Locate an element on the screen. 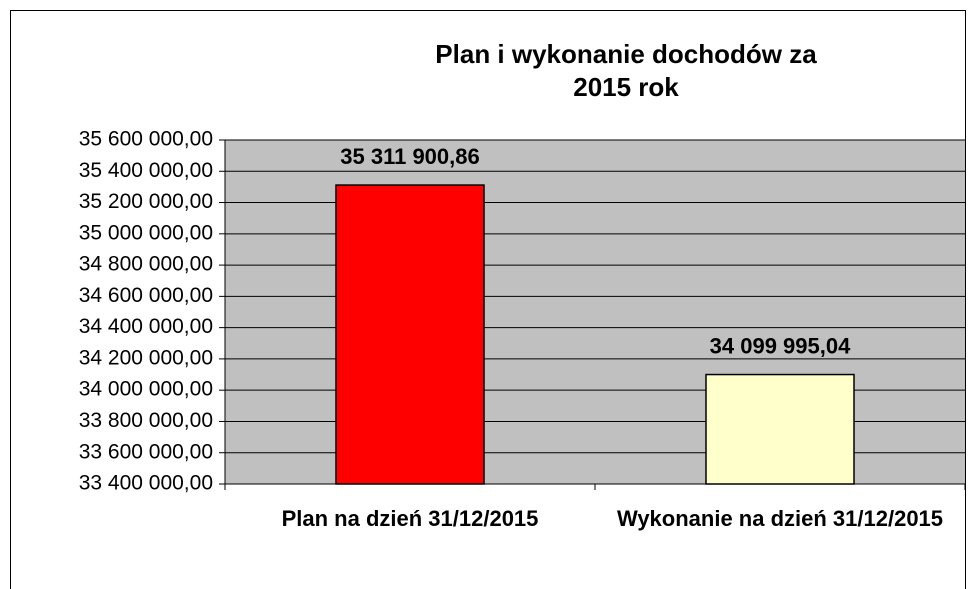 The image size is (976, 589). y-tick-label: 33 400 000,00 is located at coordinates (146, 483).